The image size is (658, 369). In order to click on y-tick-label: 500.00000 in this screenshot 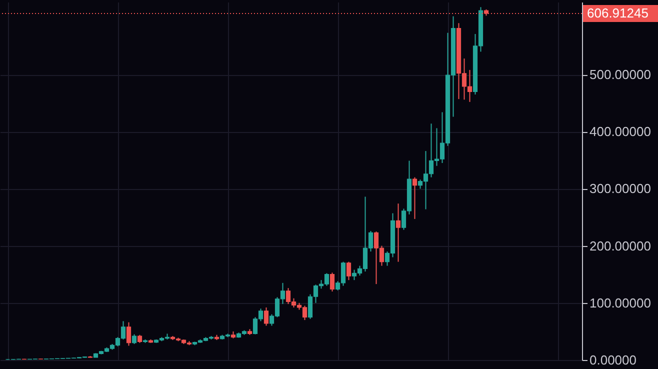, I will do `click(620, 74)`.